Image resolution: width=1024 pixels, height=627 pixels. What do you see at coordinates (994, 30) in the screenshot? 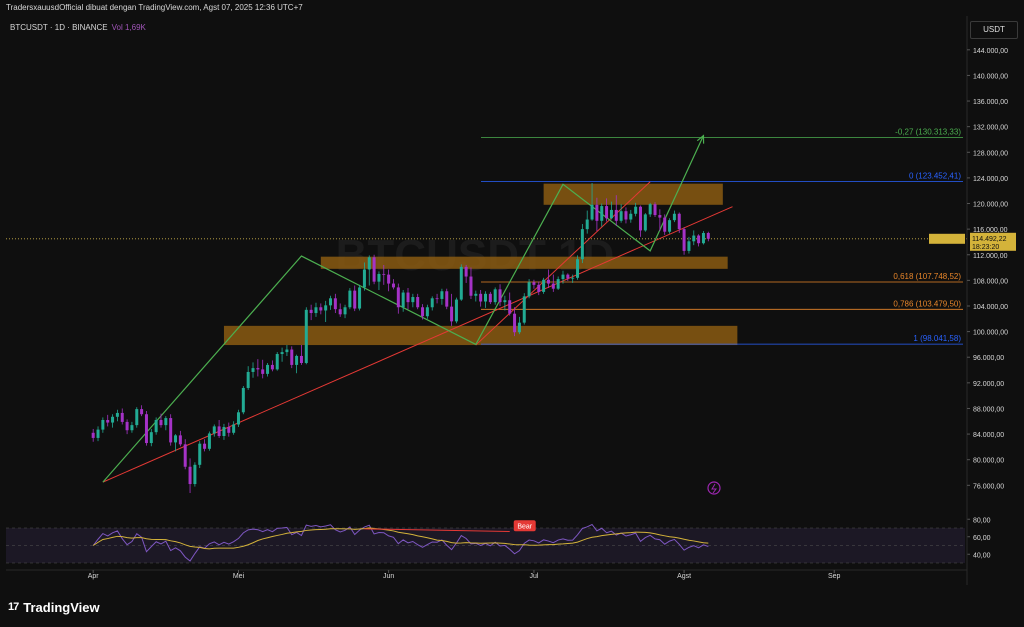
I see `currency-button: USDT` at bounding box center [994, 30].